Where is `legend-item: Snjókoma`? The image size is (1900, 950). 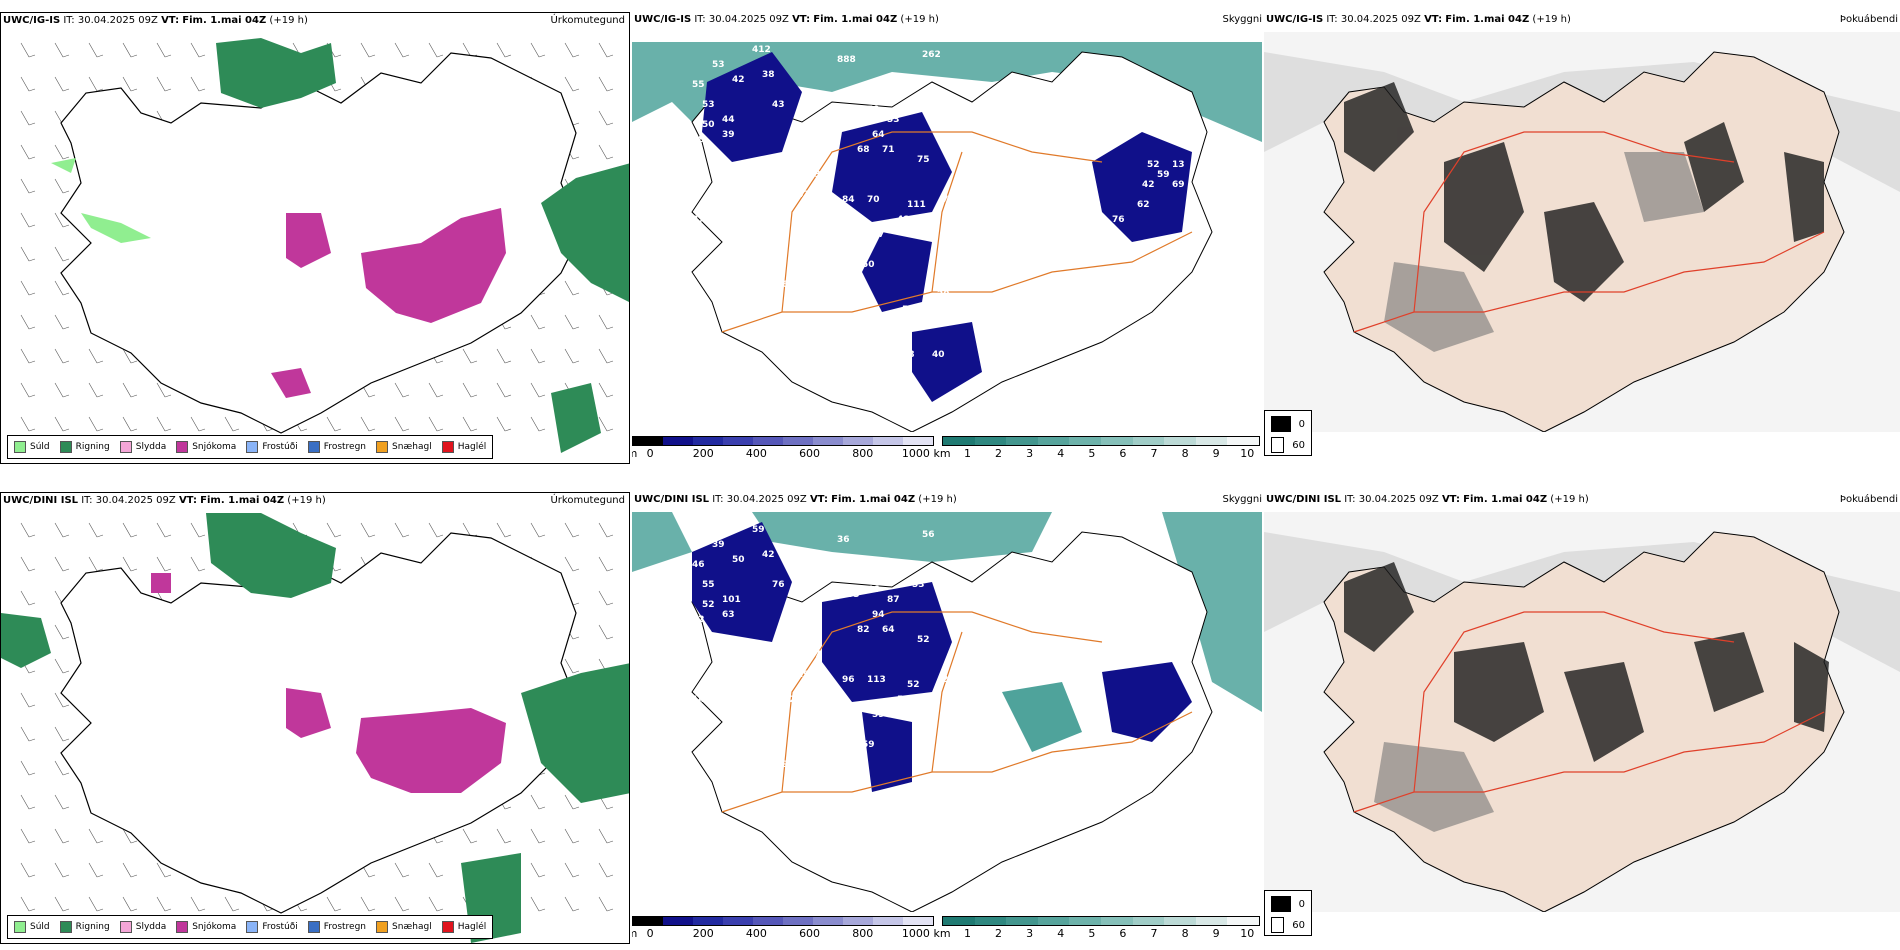 legend-item: Snjókoma is located at coordinates (206, 927).